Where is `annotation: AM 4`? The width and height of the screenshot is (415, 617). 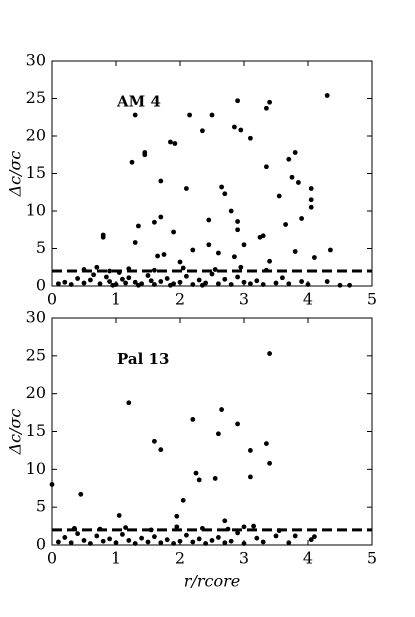
annotation: AM 4 is located at coordinates (138, 102).